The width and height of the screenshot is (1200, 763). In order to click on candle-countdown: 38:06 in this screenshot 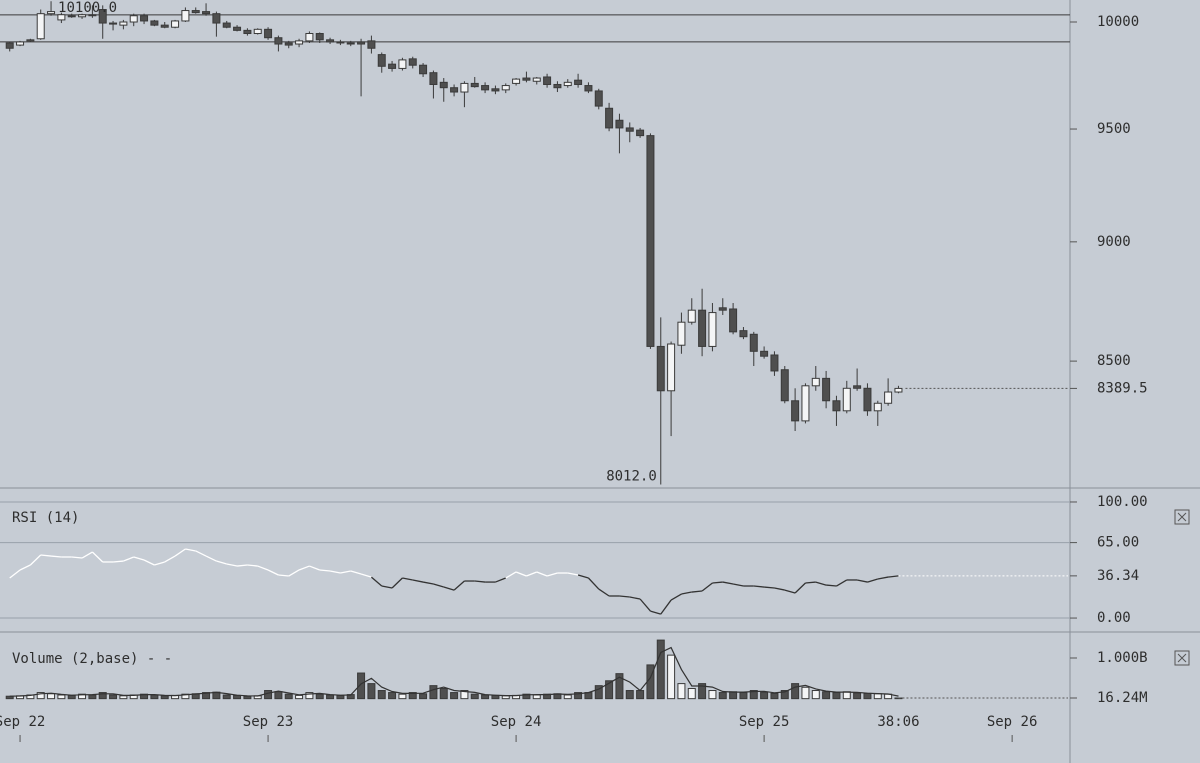, I will do `click(898, 722)`.